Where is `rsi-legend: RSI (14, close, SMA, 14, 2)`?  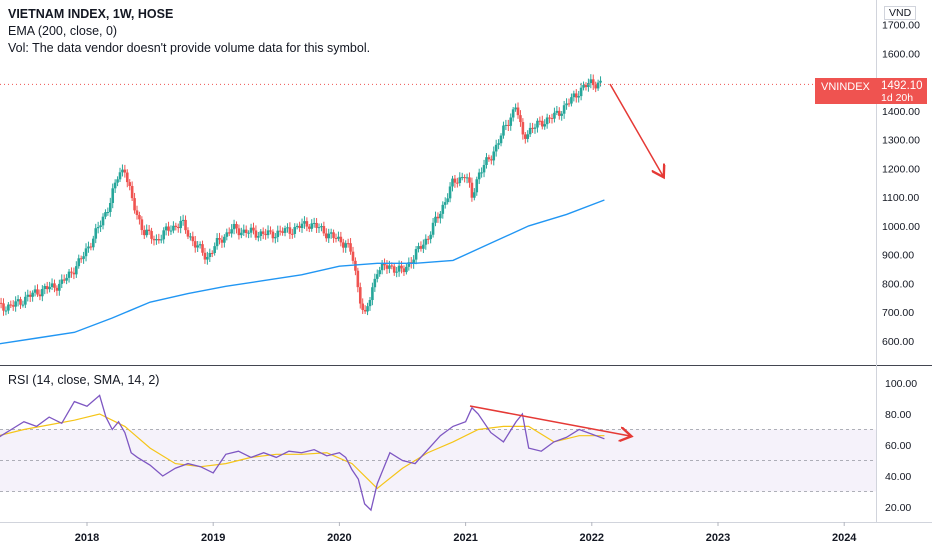 rsi-legend: RSI (14, close, SMA, 14, 2) is located at coordinates (84, 380).